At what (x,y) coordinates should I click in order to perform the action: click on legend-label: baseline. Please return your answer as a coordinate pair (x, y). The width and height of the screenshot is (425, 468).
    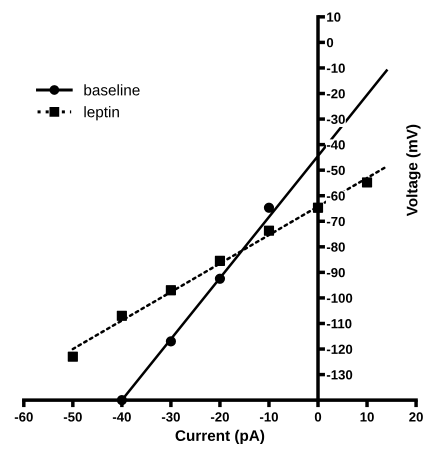
    Looking at the image, I should click on (112, 90).